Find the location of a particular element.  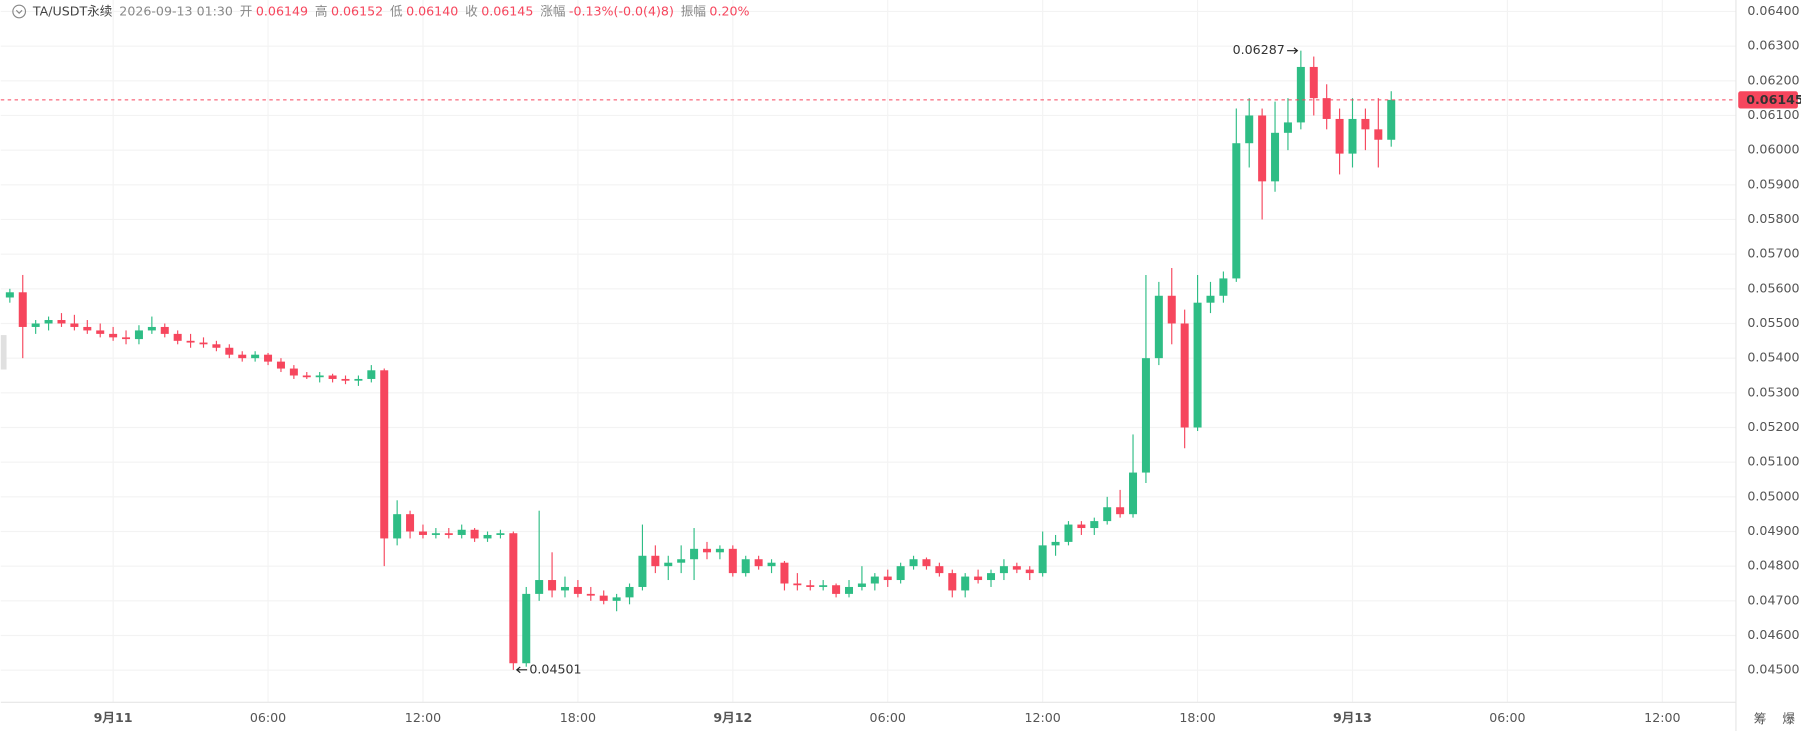

y-tick-label: 0.05300 is located at coordinates (1773, 391).